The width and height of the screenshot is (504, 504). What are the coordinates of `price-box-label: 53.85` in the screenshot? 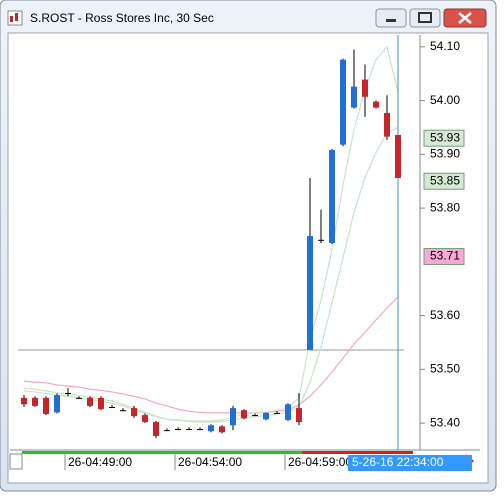 It's located at (445, 180).